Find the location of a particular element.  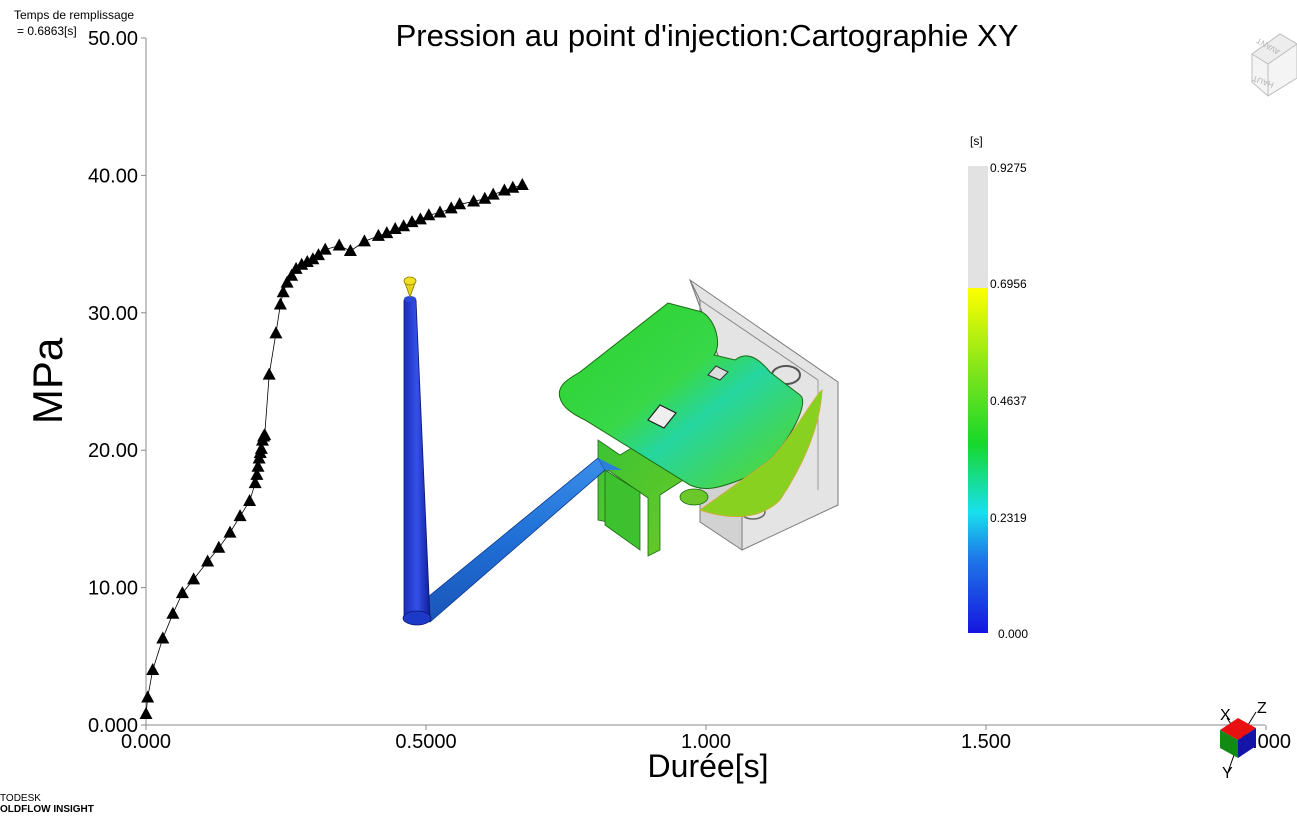

legend-label-max: 0.9275 is located at coordinates (1008, 168).